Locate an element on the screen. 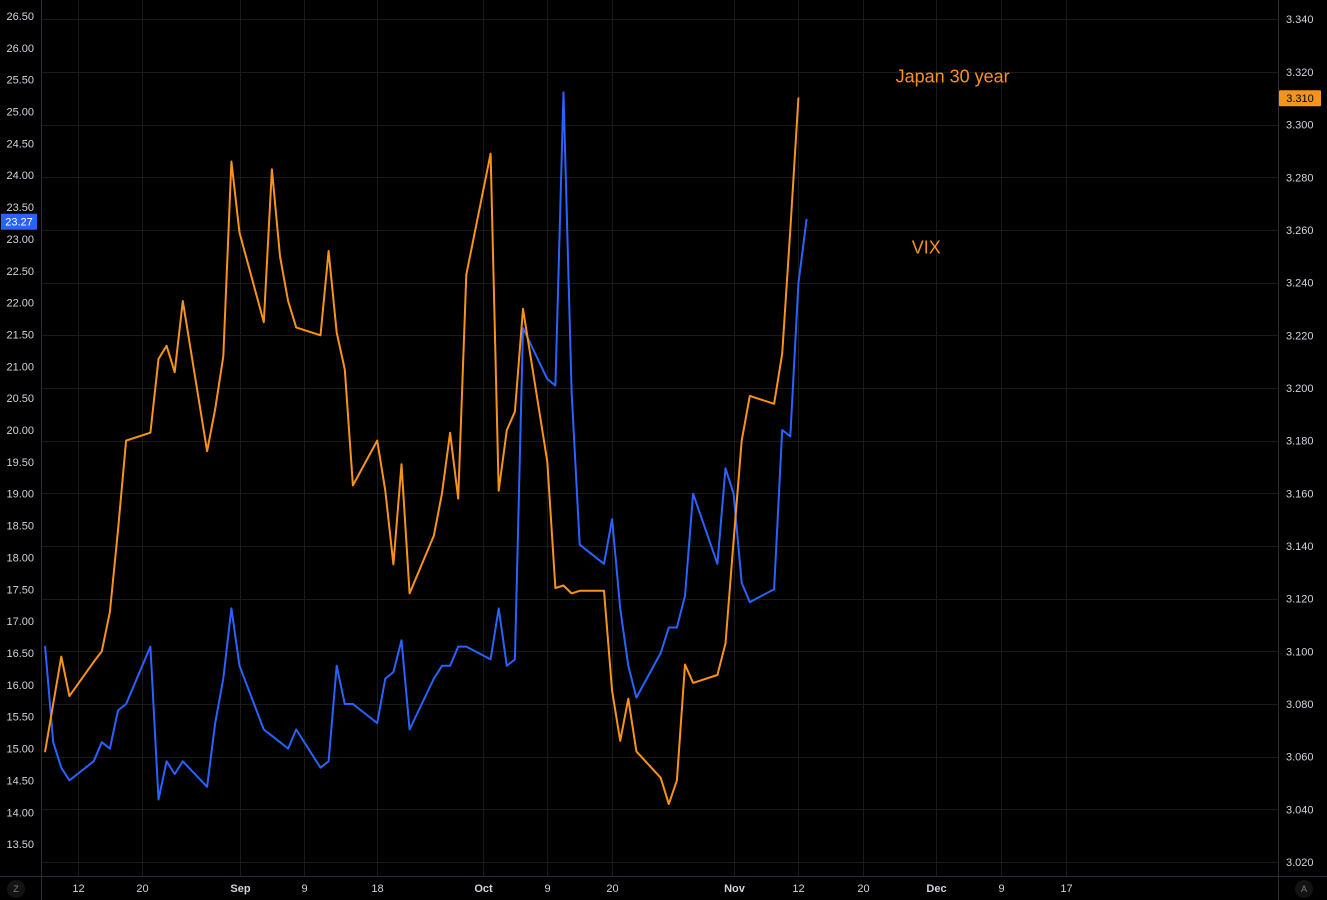 The image size is (1327, 900). left-axis-tick-label: 23.00 is located at coordinates (20, 240).